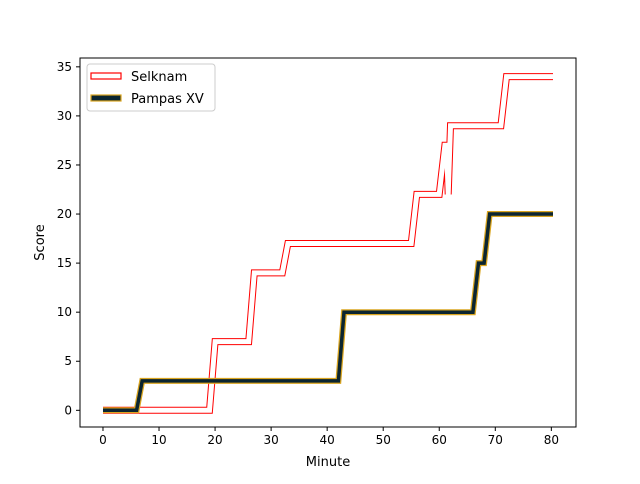  I want to click on y-tick-label: 5, so click(68, 361).